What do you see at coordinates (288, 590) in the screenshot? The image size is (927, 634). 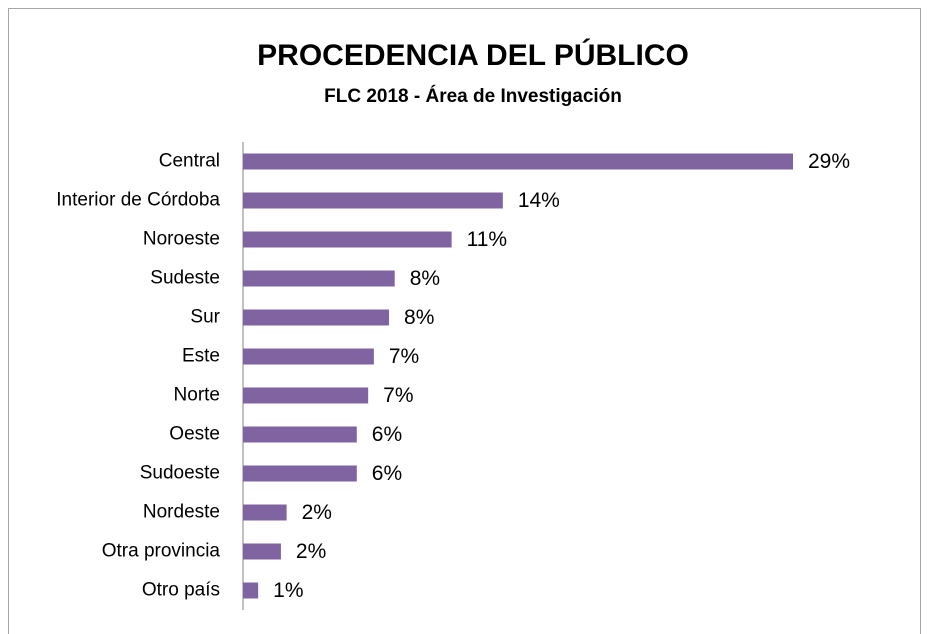 I see `data-label: 1%` at bounding box center [288, 590].